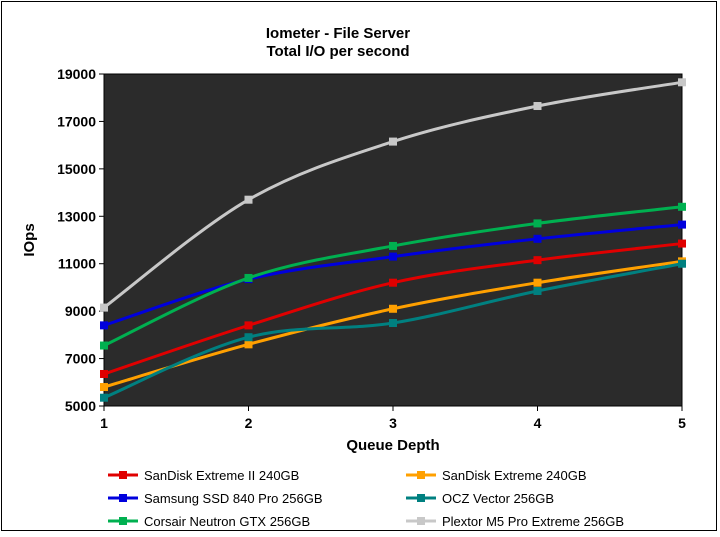 This screenshot has height=537, width=720. I want to click on y-tick-label: 13000, so click(76, 216).